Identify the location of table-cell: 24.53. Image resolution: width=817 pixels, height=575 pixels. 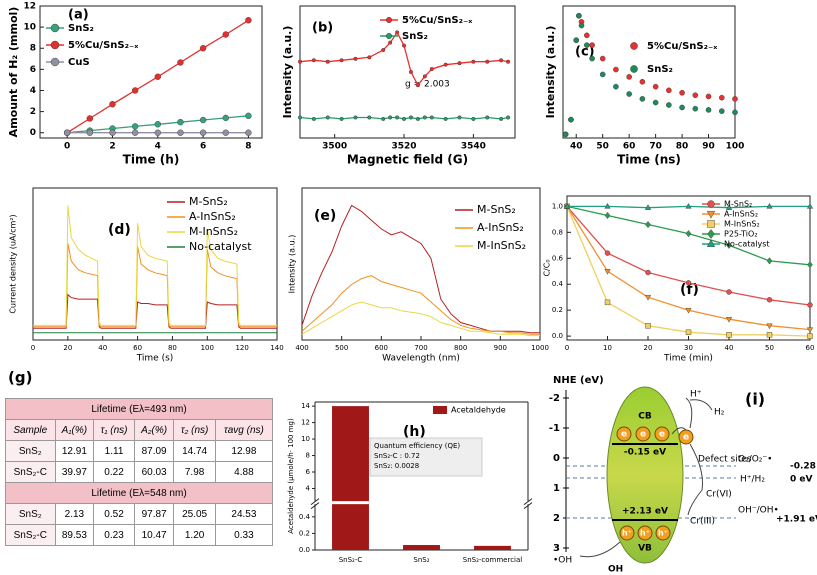
(244, 514).